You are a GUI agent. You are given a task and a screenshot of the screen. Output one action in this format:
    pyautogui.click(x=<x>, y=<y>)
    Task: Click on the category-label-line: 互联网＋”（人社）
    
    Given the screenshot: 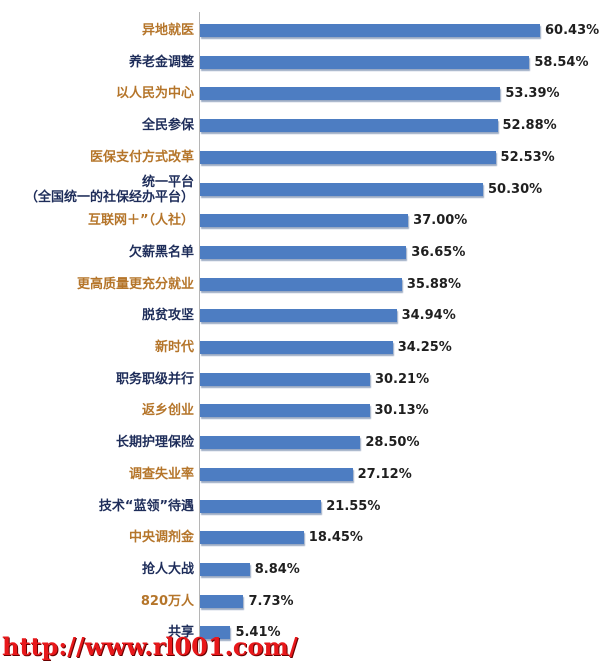 What is the action you would take?
    pyautogui.click(x=140, y=221)
    